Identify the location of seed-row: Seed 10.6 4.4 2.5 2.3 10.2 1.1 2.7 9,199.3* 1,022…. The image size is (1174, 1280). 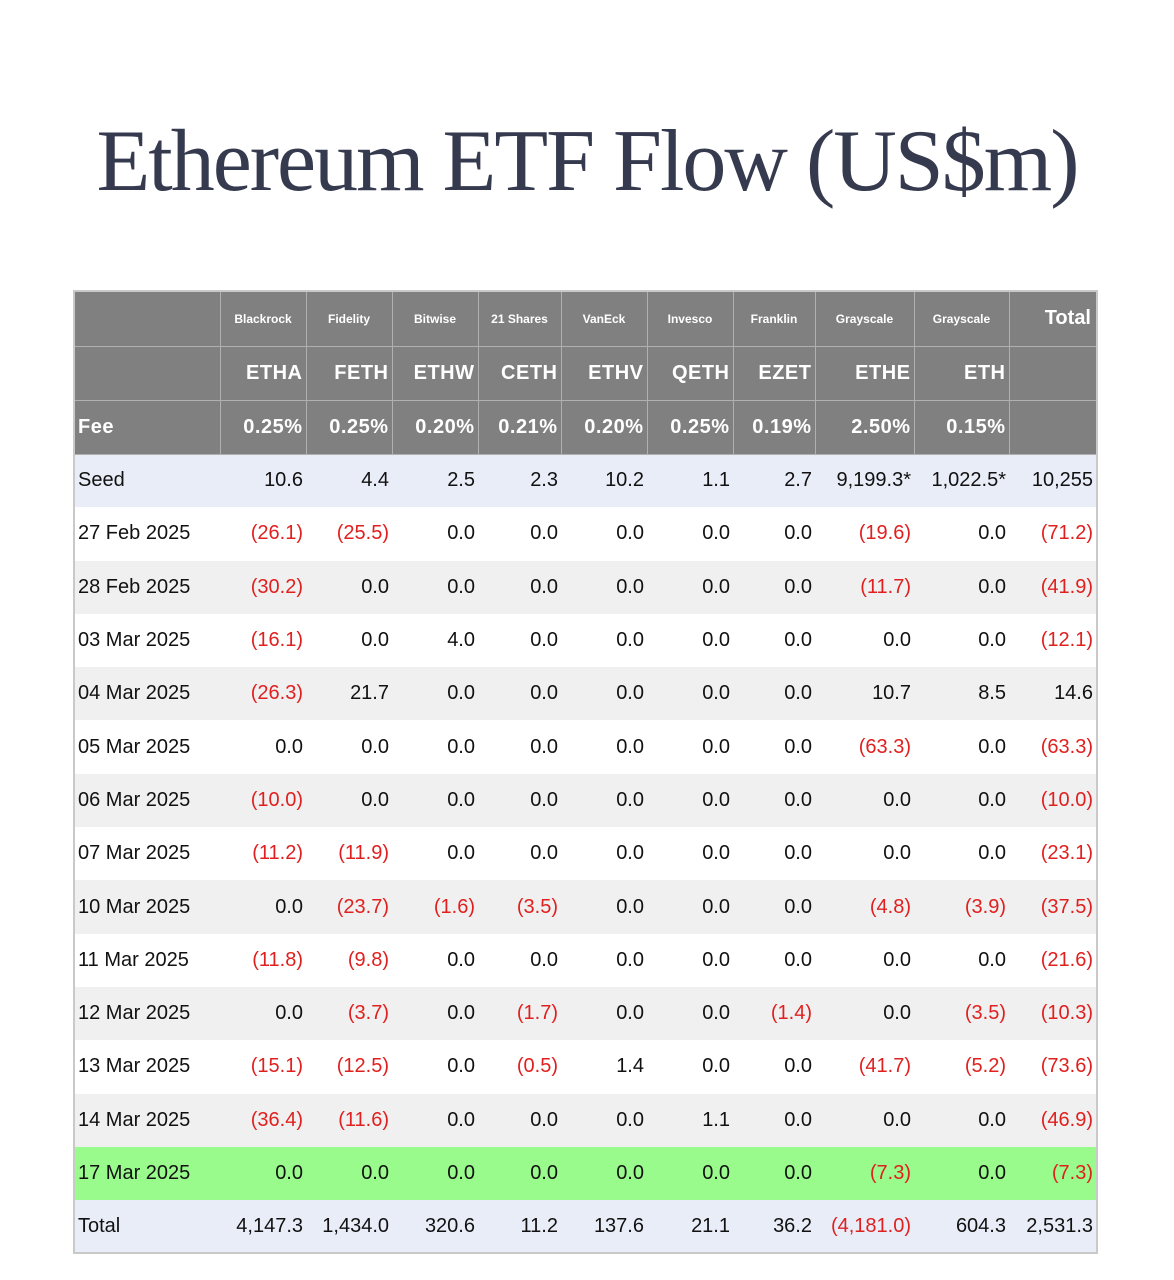
(585, 481).